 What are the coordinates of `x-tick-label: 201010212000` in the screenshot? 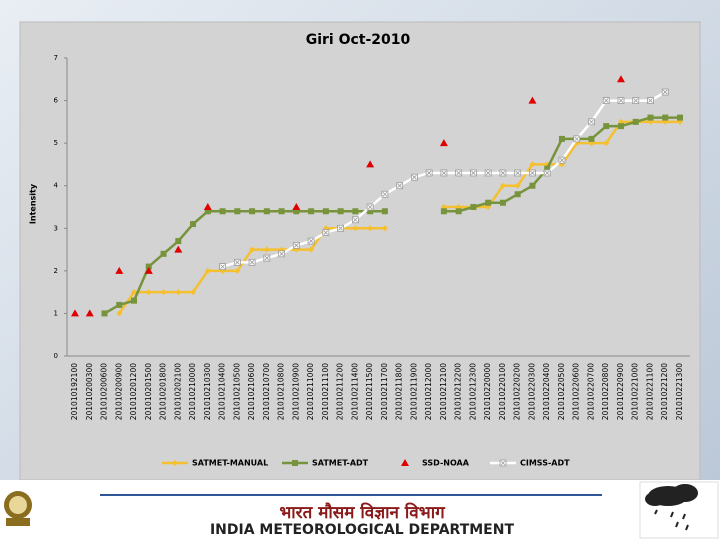 It's located at (428, 391).